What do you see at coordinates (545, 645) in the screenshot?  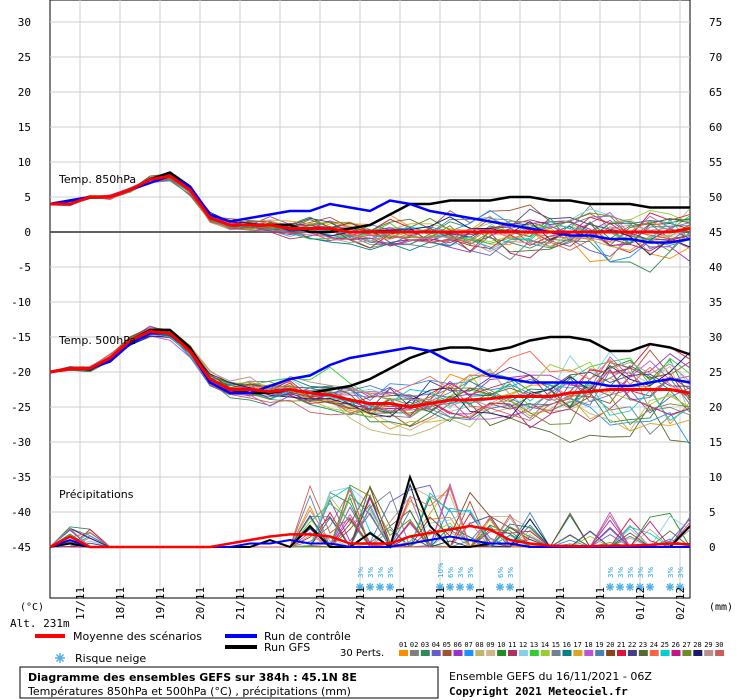 I see `pert-number: 14` at bounding box center [545, 645].